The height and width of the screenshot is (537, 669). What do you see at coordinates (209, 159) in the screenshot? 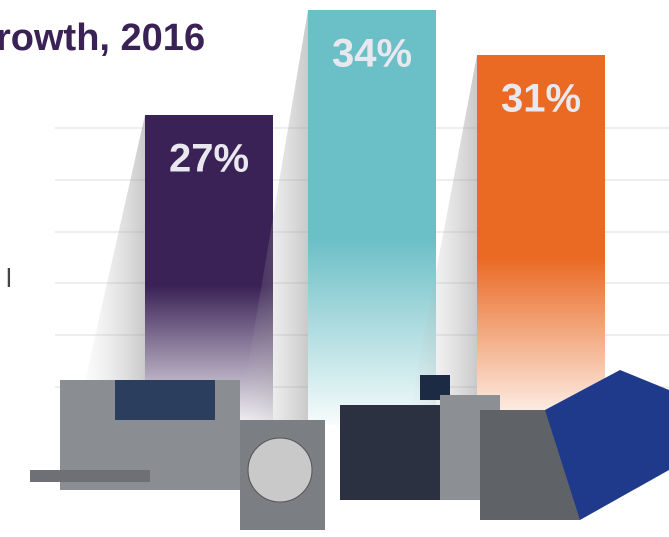
I see `value-label: 27%` at bounding box center [209, 159].